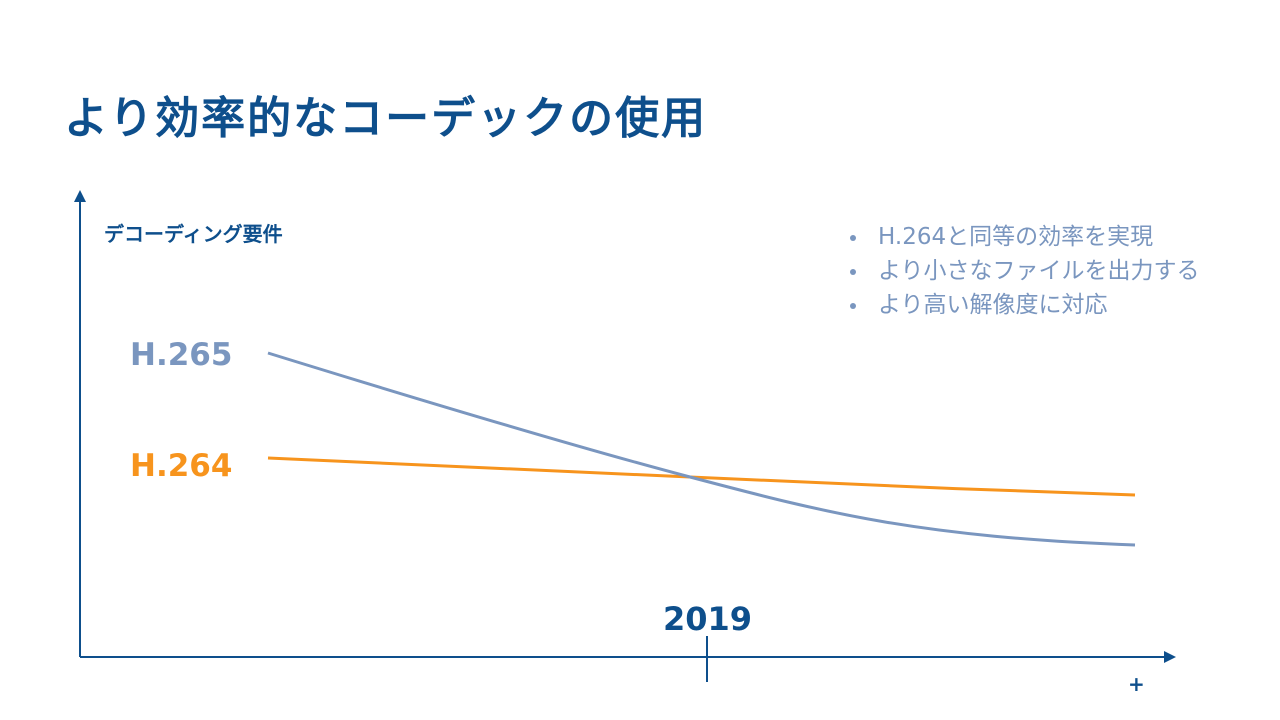 This screenshot has height=720, width=1280. Describe the element at coordinates (181, 466) in the screenshot. I see `series-label-h264: H.264` at that location.